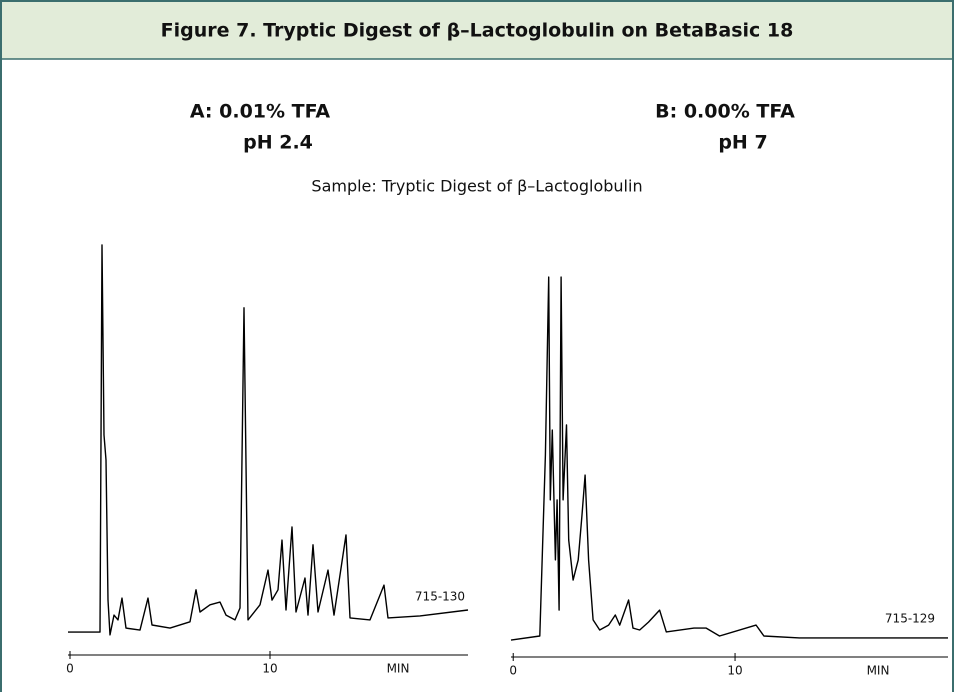 The image size is (954, 692). What do you see at coordinates (742, 143) in the screenshot?
I see `panel-subtitle: pH 7` at bounding box center [742, 143].